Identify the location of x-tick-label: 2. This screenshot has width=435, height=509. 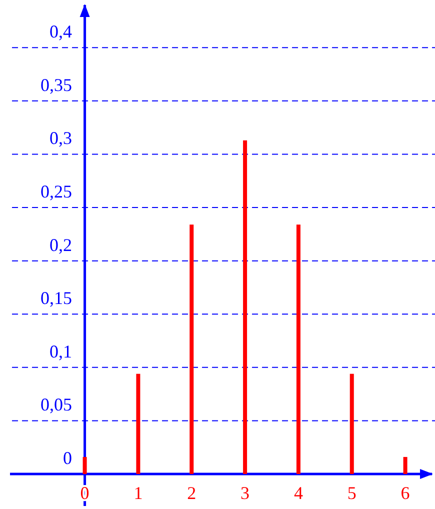
(191, 493).